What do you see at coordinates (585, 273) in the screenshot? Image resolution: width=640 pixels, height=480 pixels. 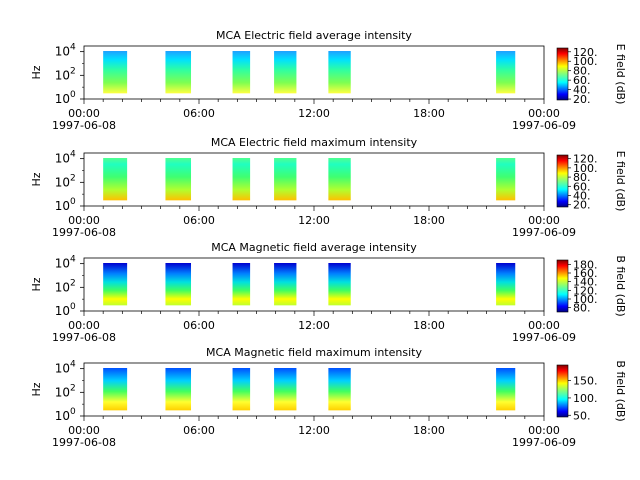 I see `colorbar-tick-label: 160.` at bounding box center [585, 273].